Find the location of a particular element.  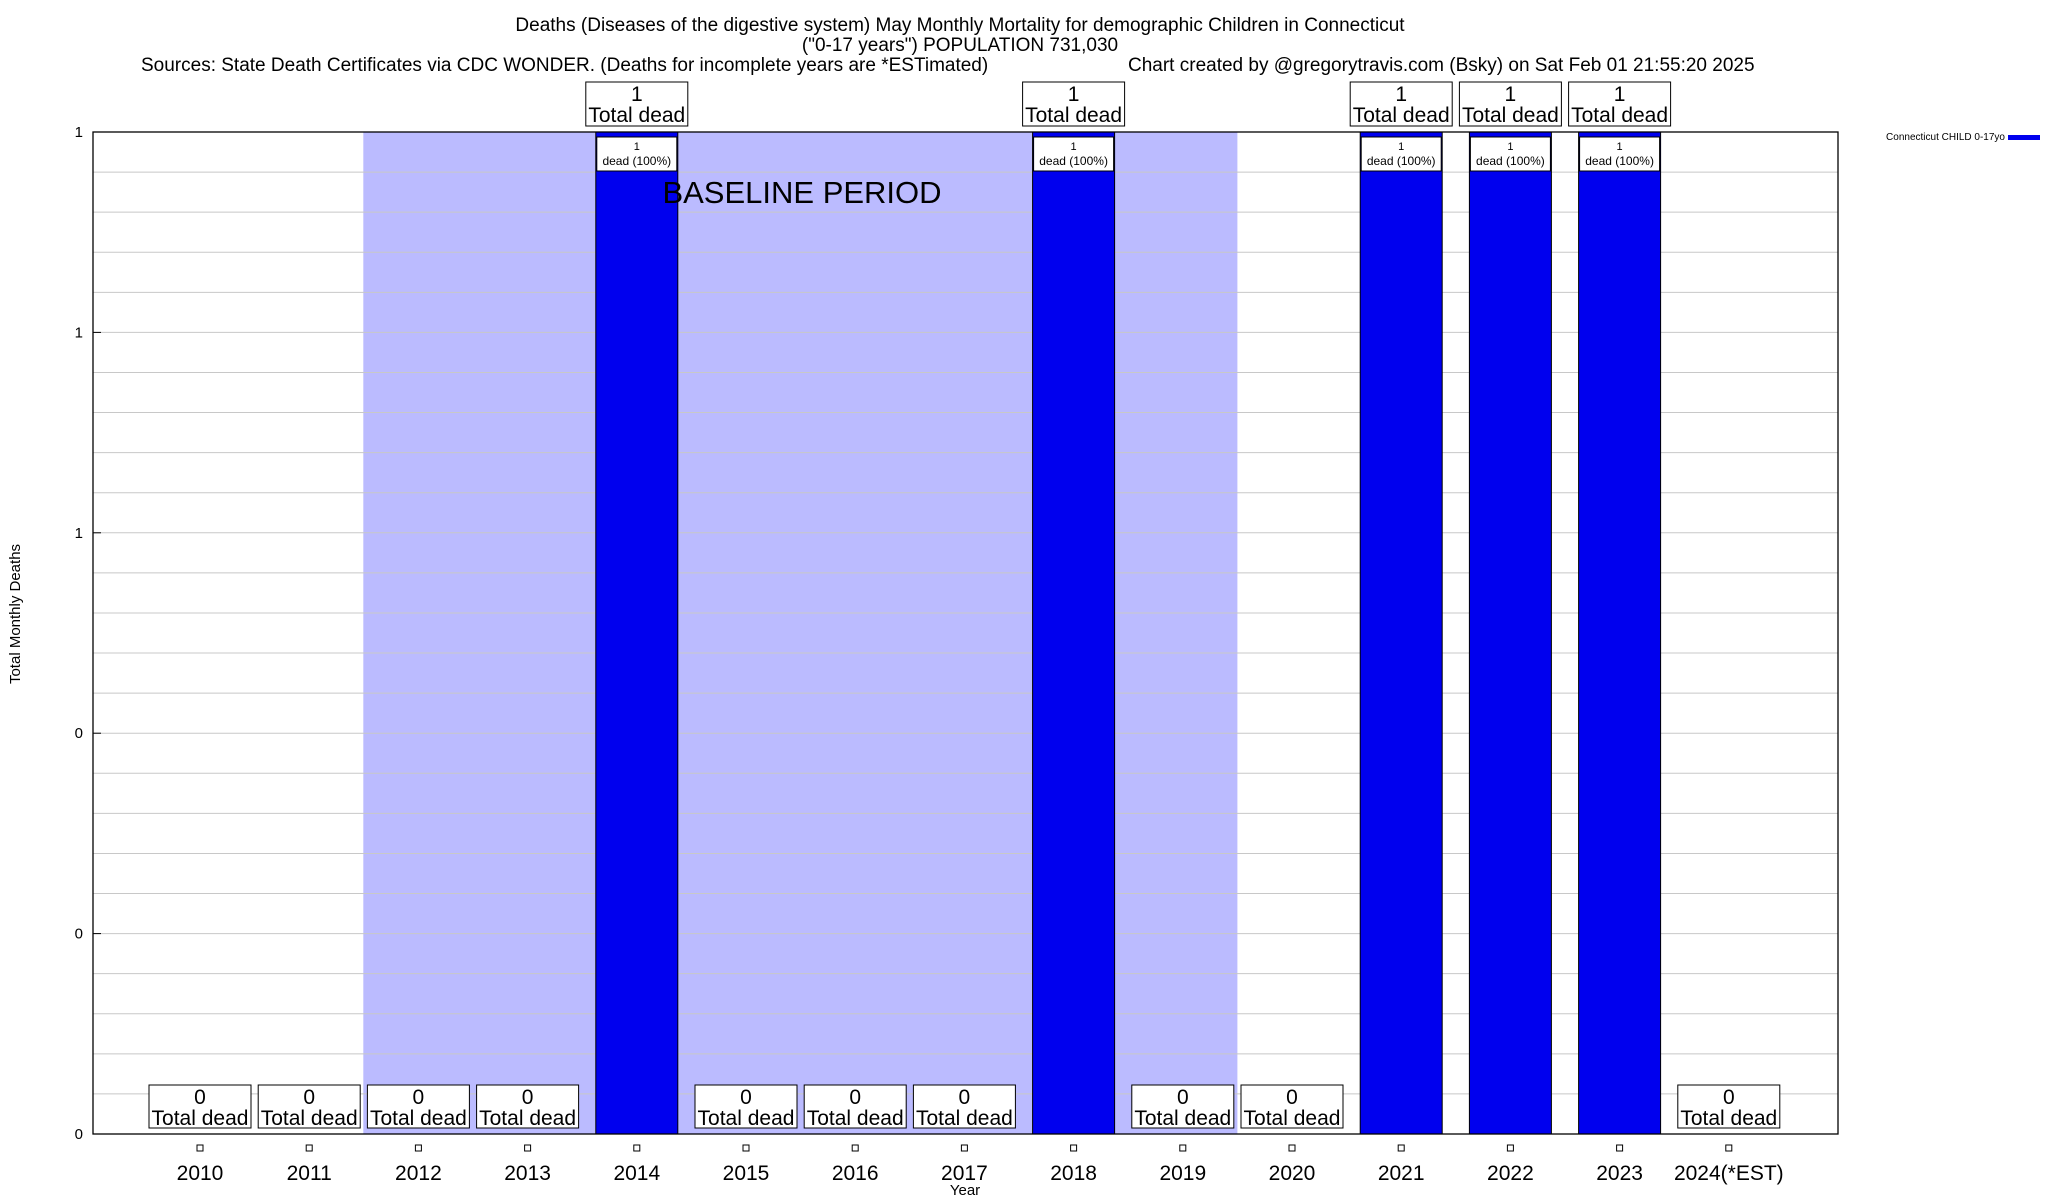

x-axis-label: Year is located at coordinates (965, 1190).